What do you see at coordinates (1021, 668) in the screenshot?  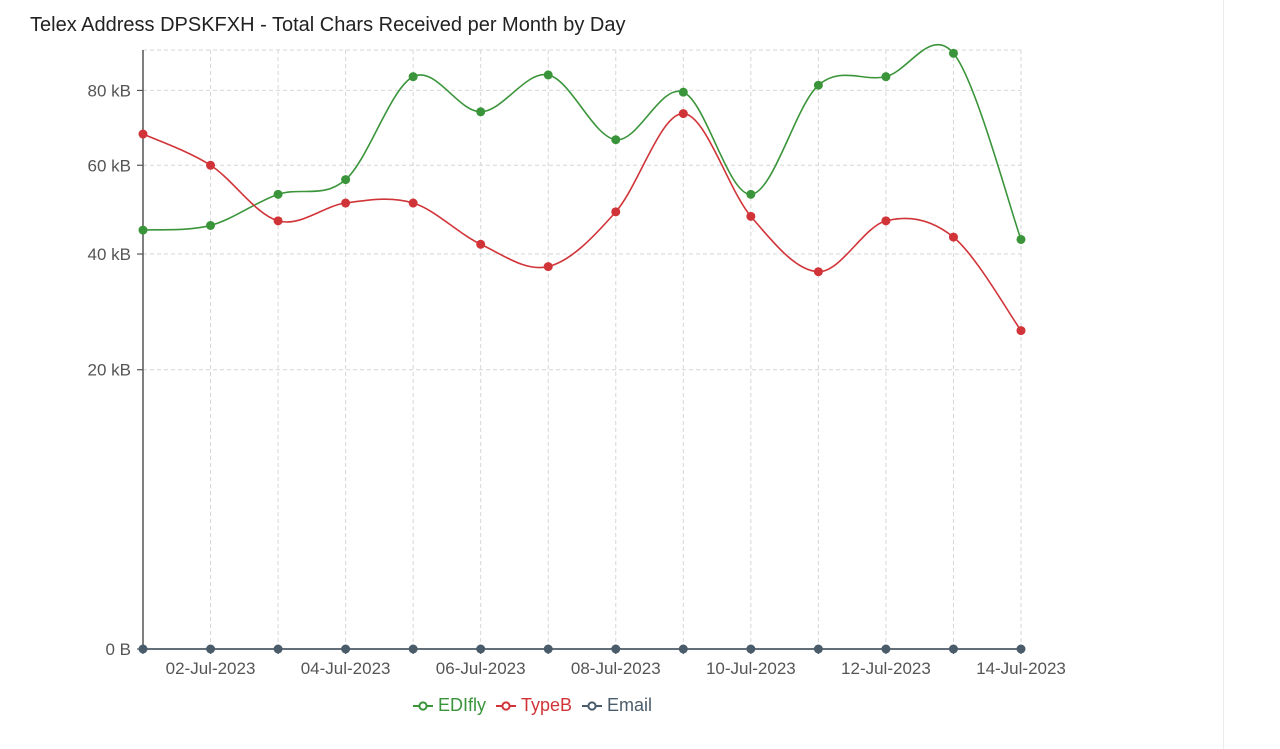 I see `x-tick-label: 14-Jul-2023` at bounding box center [1021, 668].